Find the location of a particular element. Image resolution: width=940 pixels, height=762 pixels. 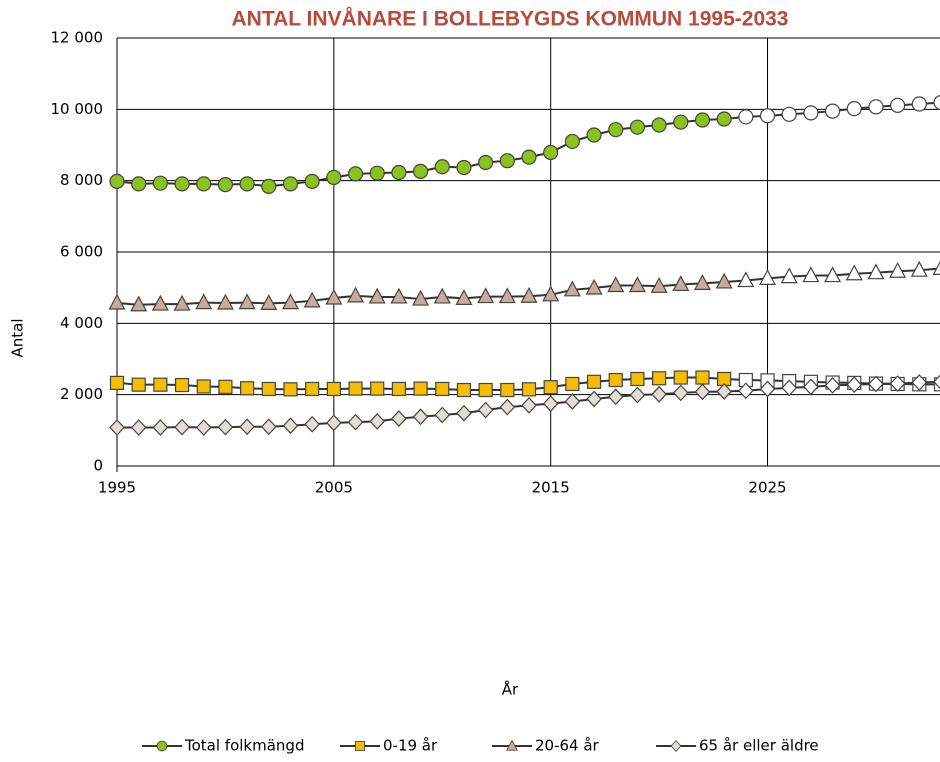

legend-item: Total folkmängd is located at coordinates (223, 746).